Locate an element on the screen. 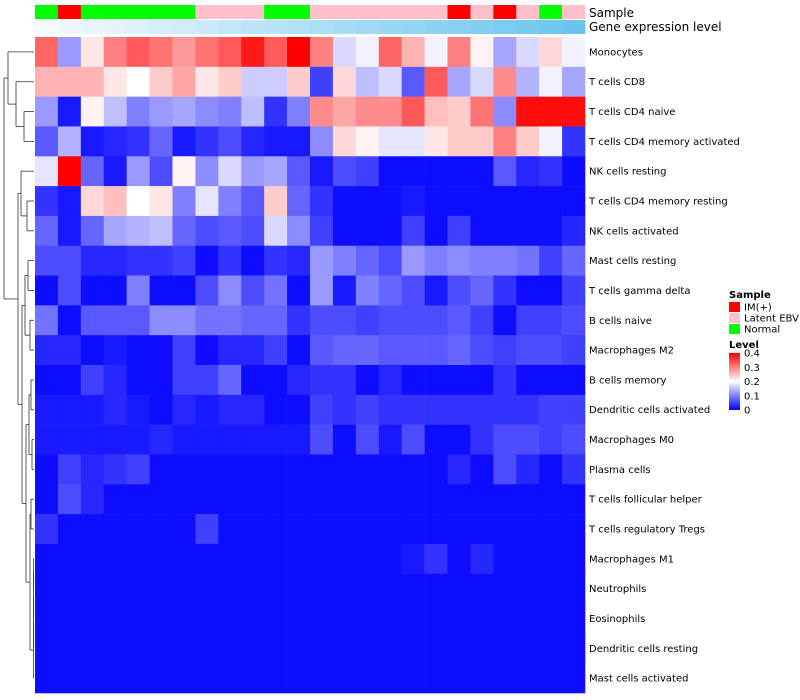  row-label: Monocytes is located at coordinates (616, 52).